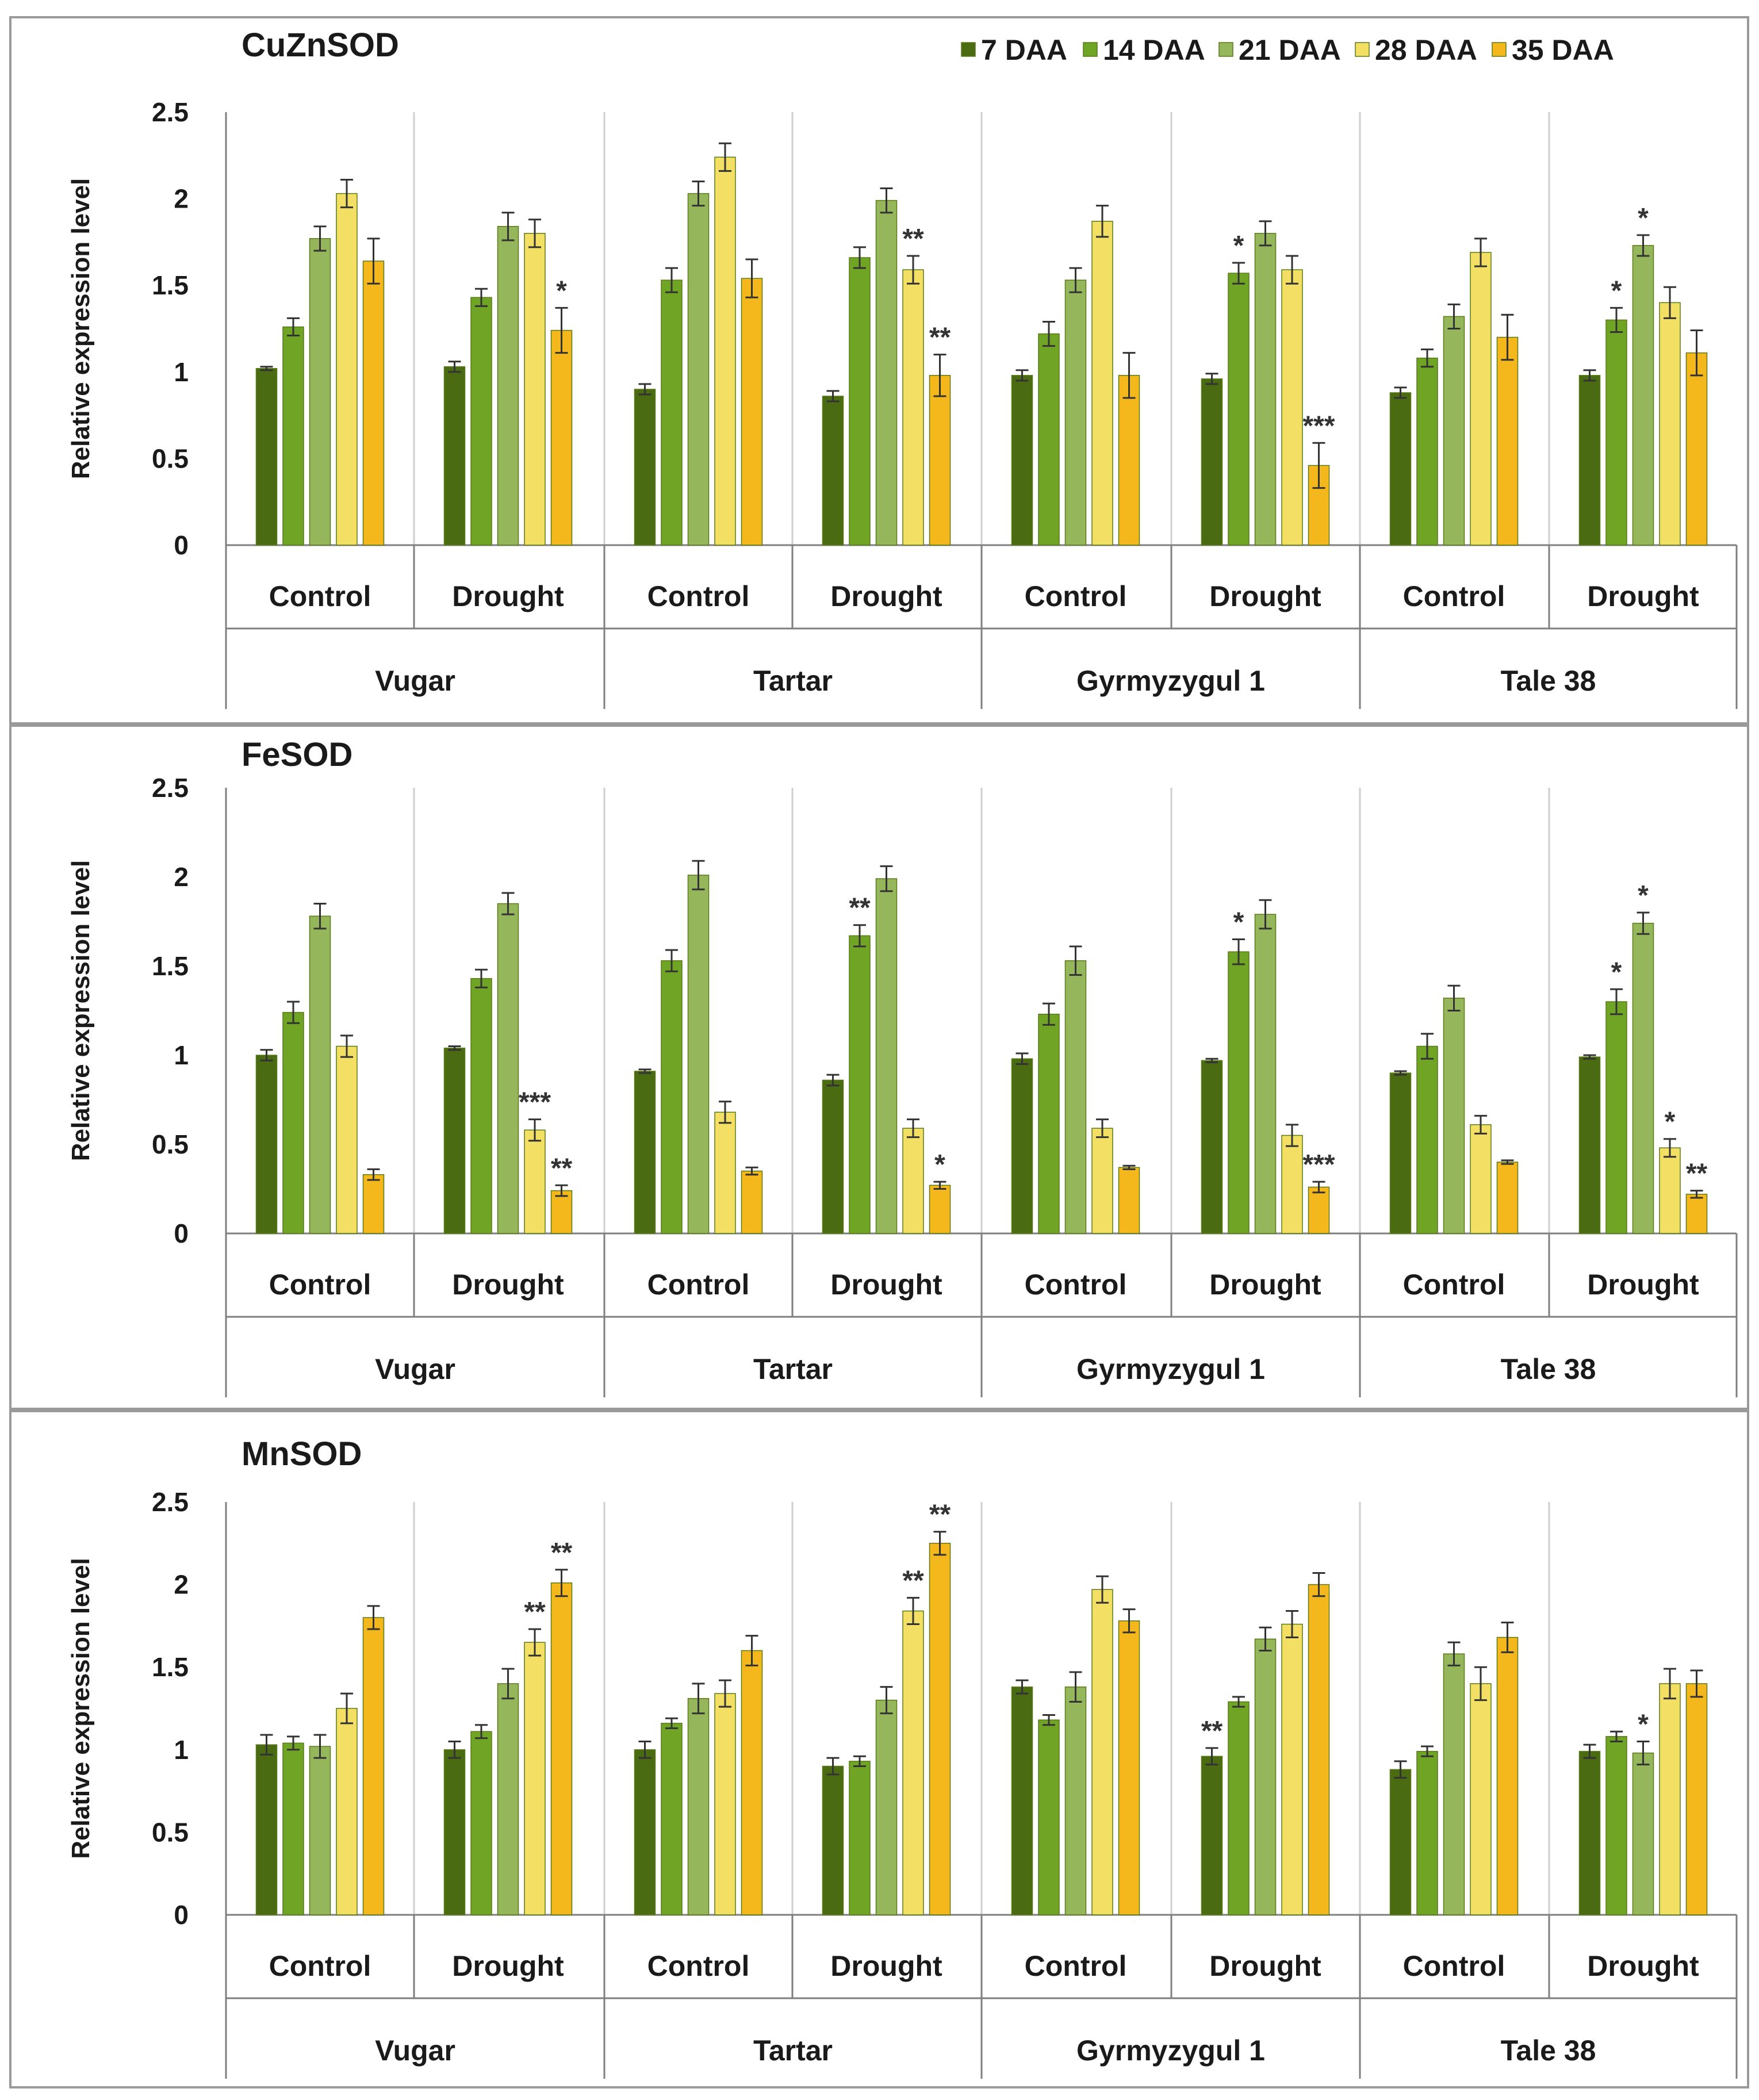  Describe the element at coordinates (297, 754) in the screenshot. I see `panel-title: FeSOD` at that location.